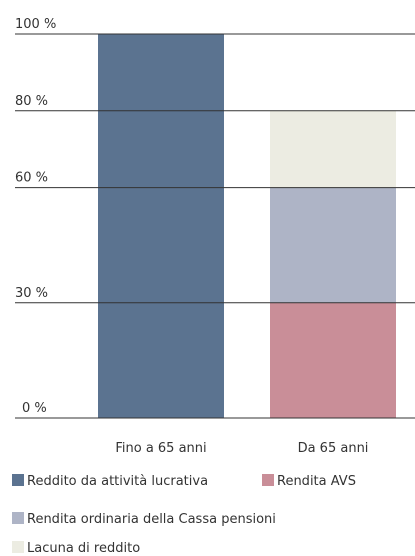  I want to click on legend-label: Reddito da attività lucrativa, so click(117, 481).